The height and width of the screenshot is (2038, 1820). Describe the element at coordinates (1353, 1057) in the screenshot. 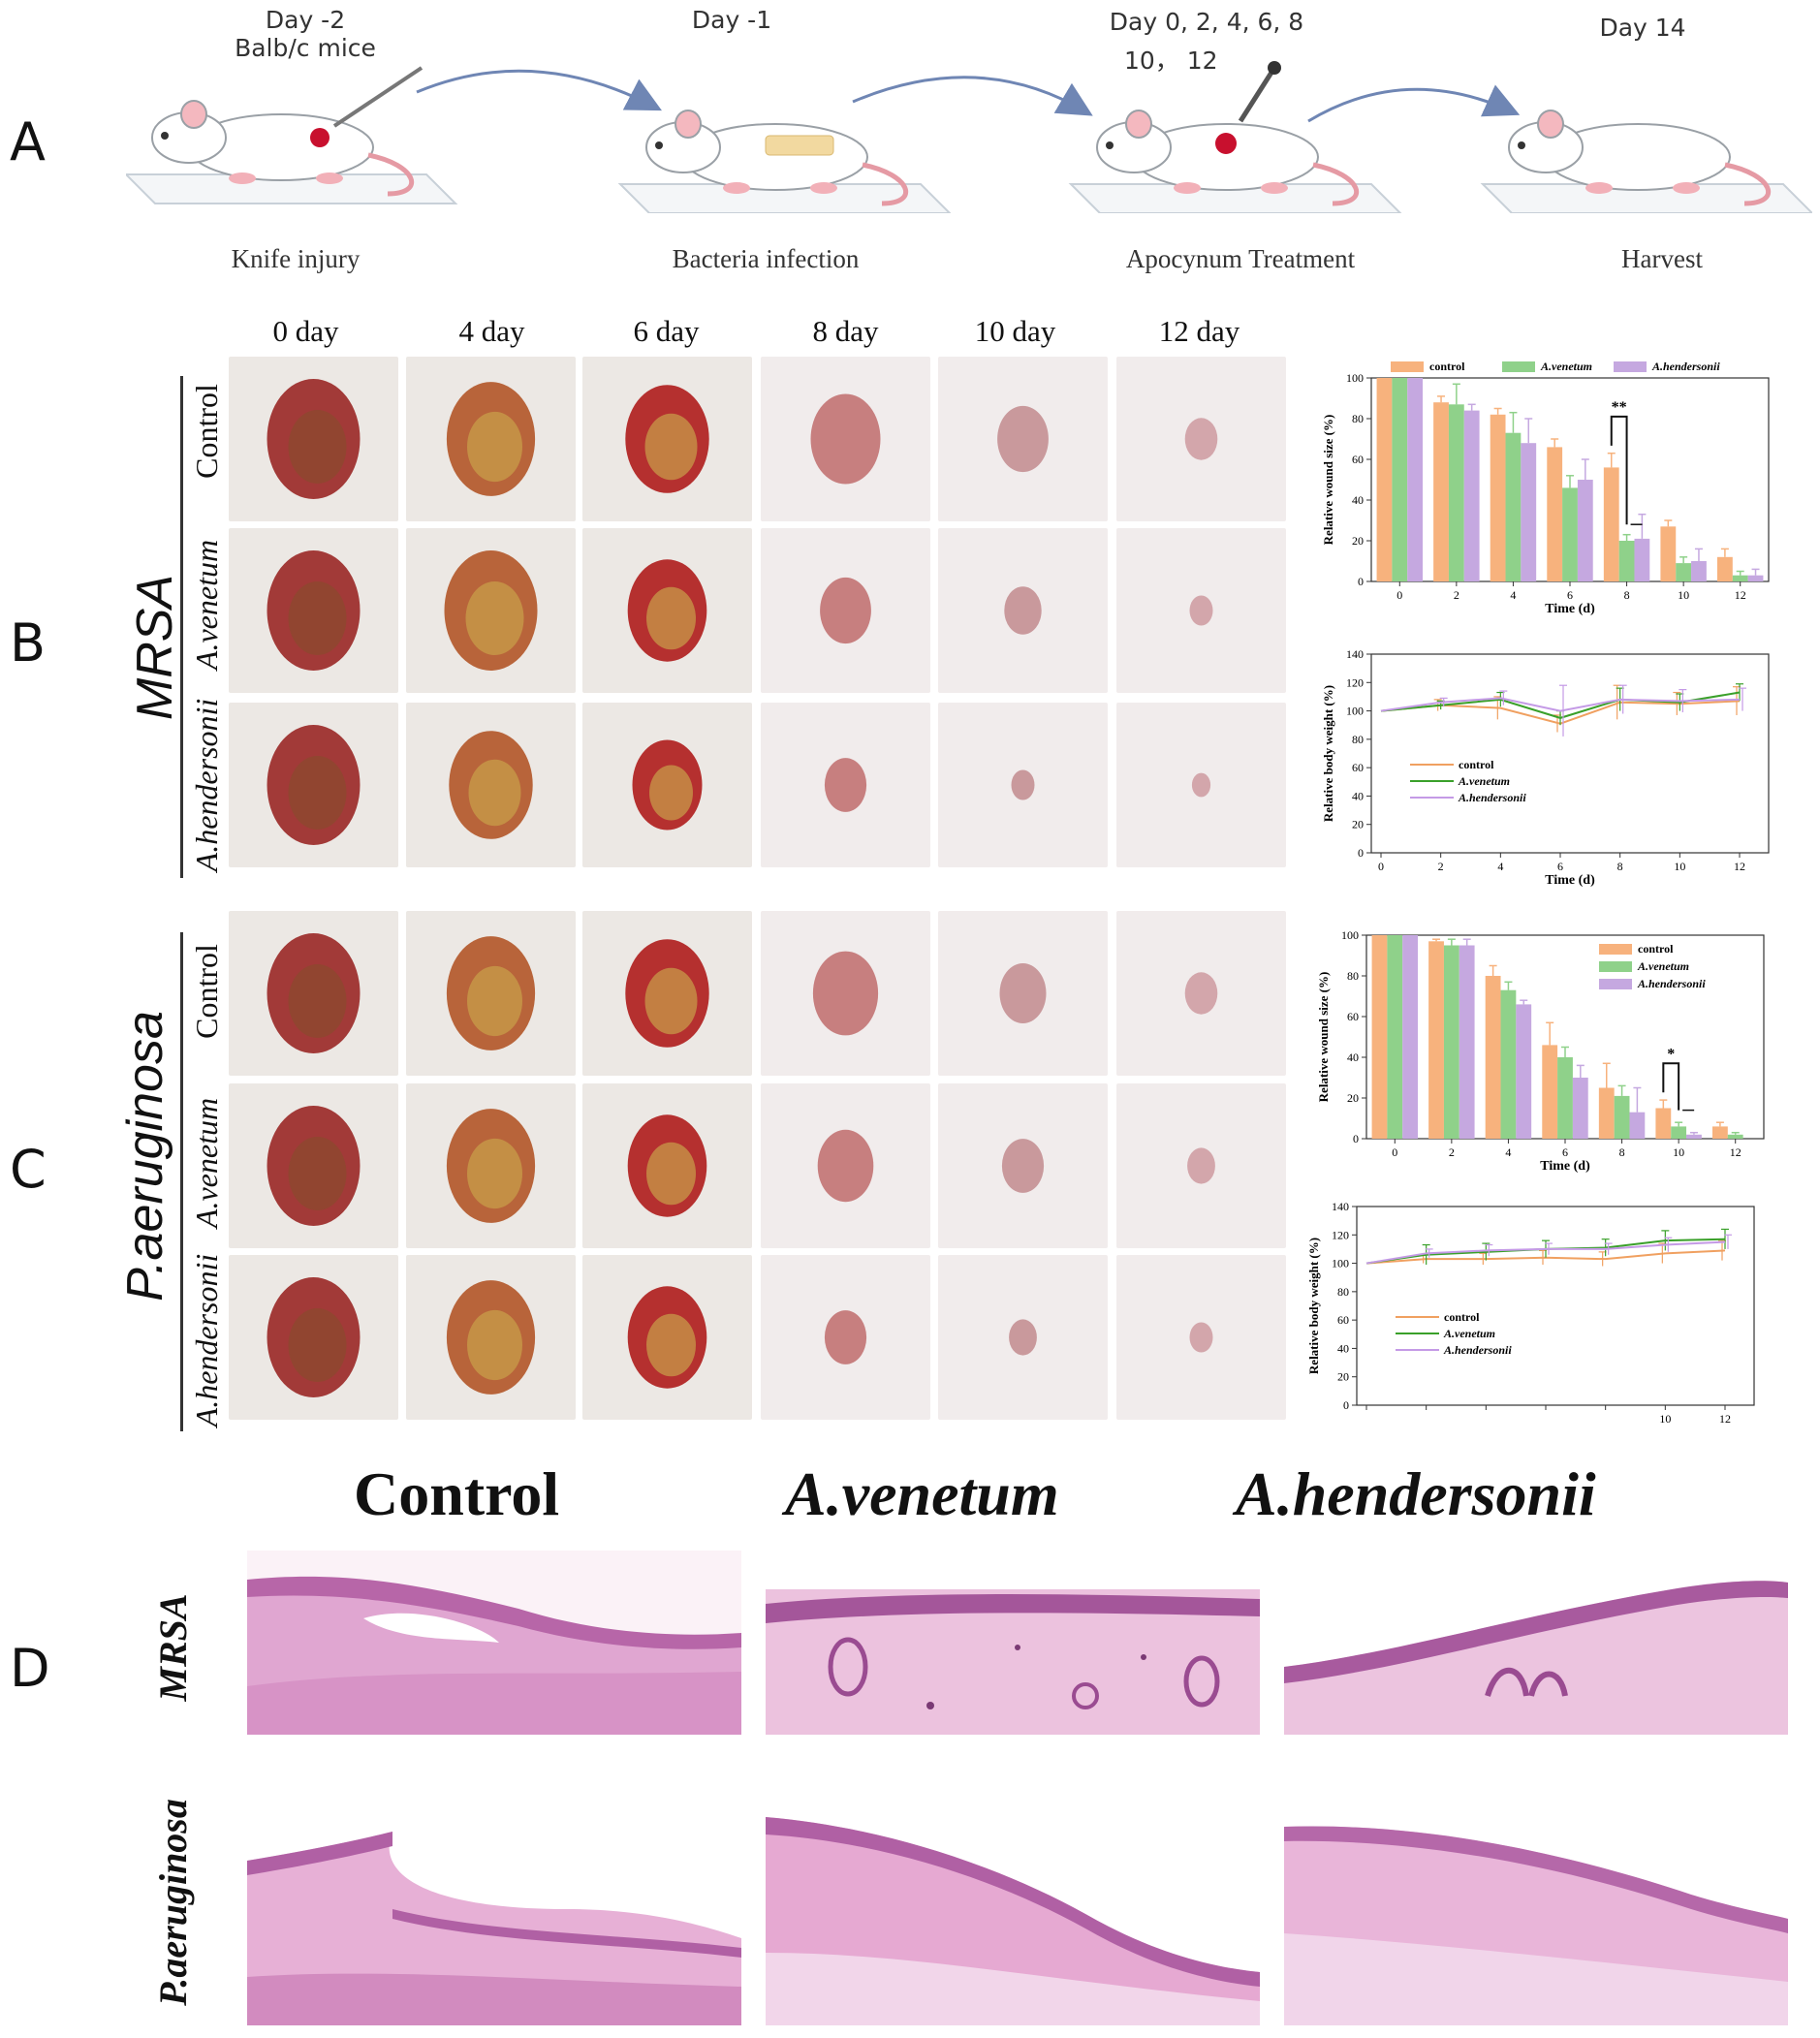

I see `y-tick-label: 40` at that location.